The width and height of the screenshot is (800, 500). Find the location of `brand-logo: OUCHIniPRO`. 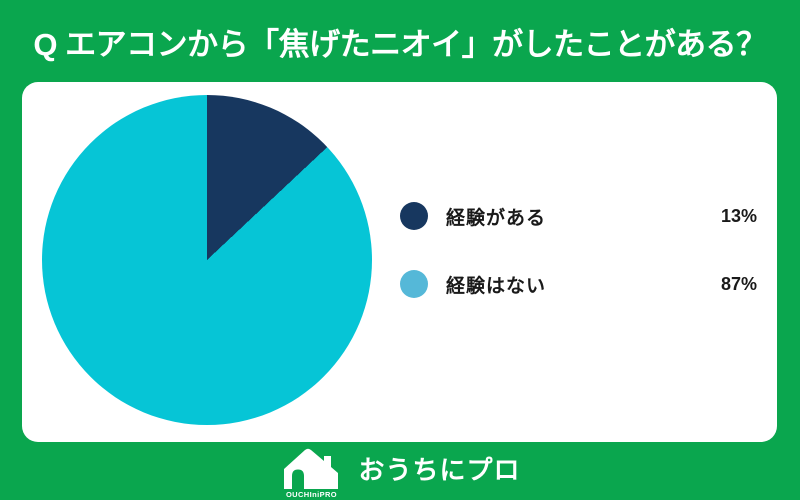

brand-logo: OUCHIniPRO is located at coordinates (311, 473).